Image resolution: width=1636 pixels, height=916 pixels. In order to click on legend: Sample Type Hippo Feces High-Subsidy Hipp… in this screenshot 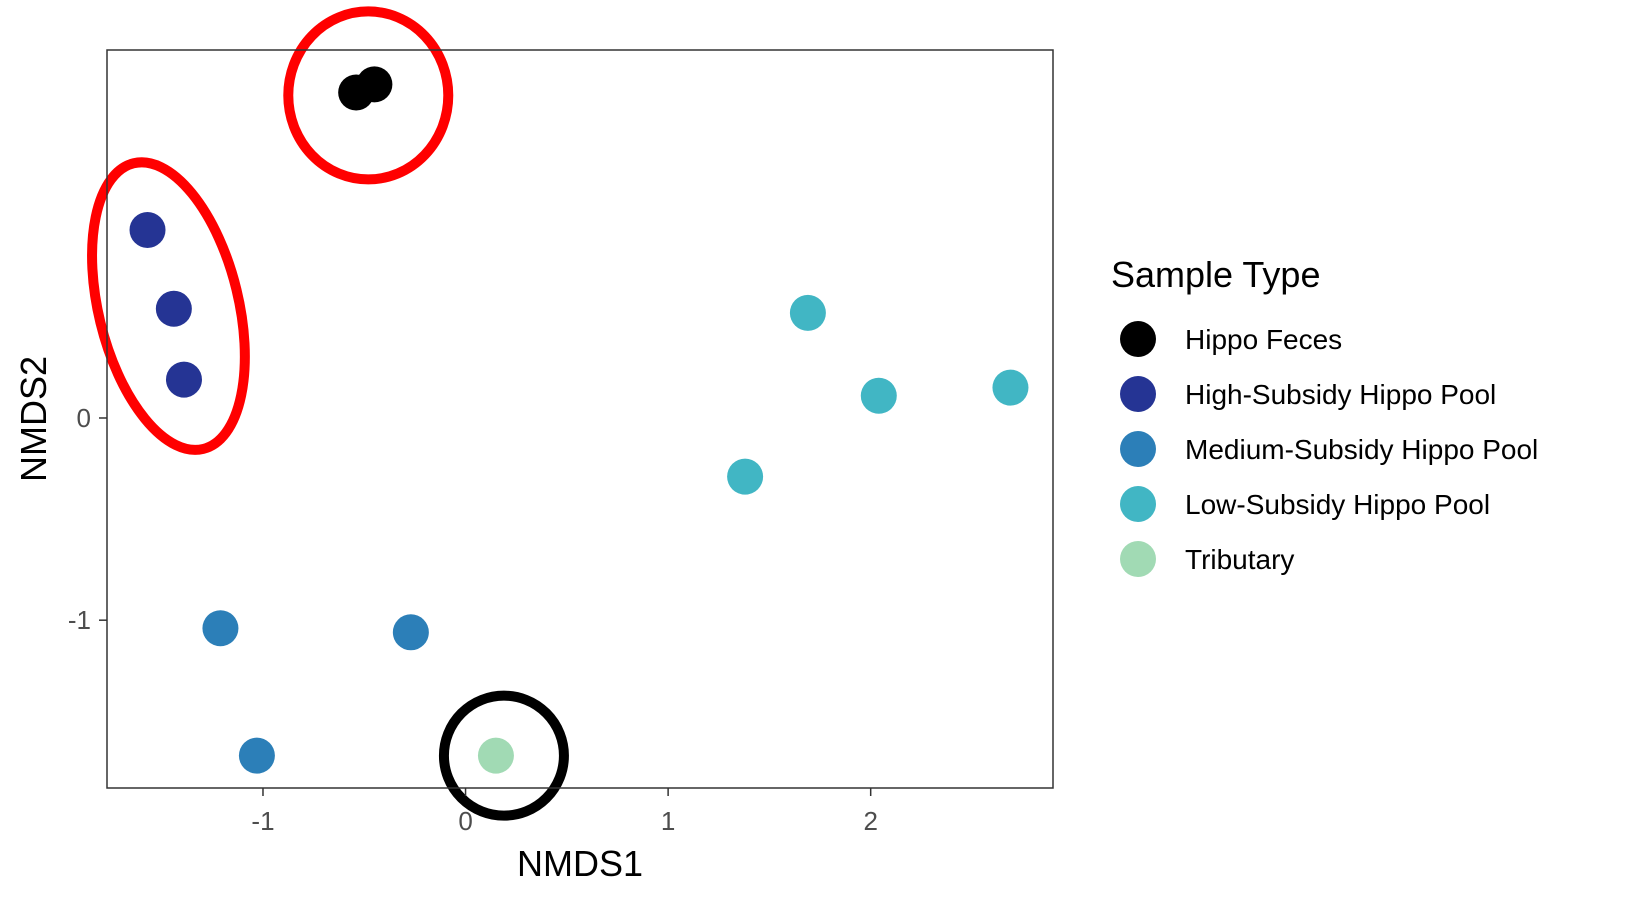, I will do `click(1324, 415)`.